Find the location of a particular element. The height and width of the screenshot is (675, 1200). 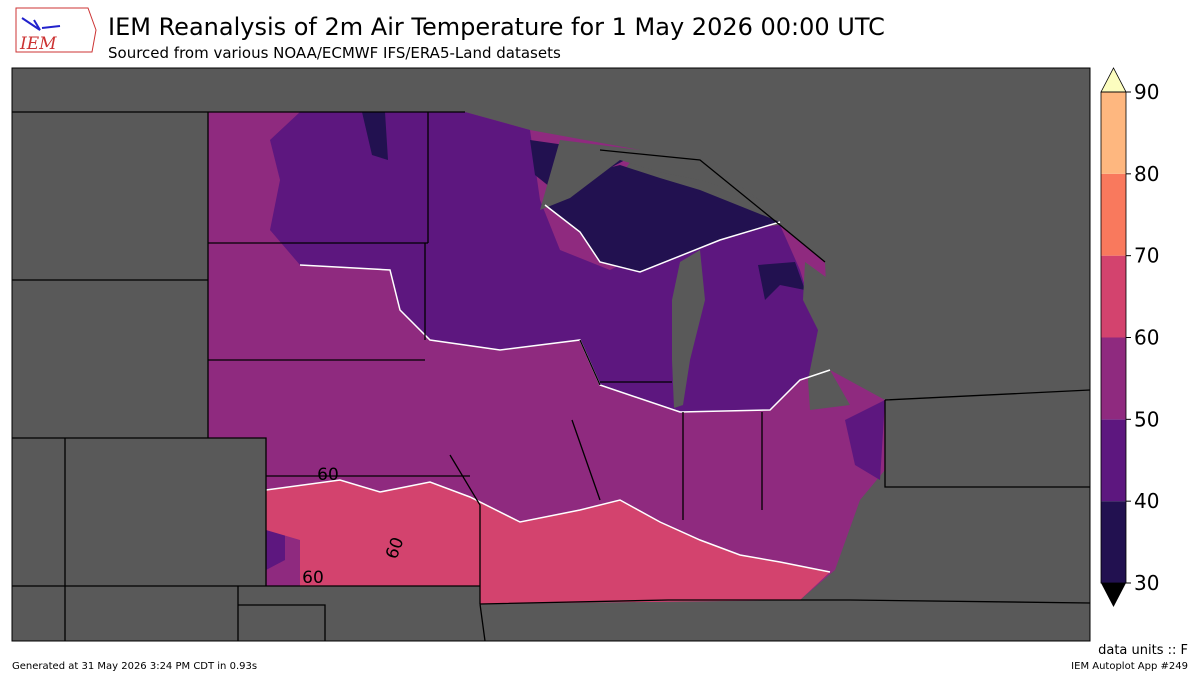

logo: IEM is located at coordinates (56, 30).